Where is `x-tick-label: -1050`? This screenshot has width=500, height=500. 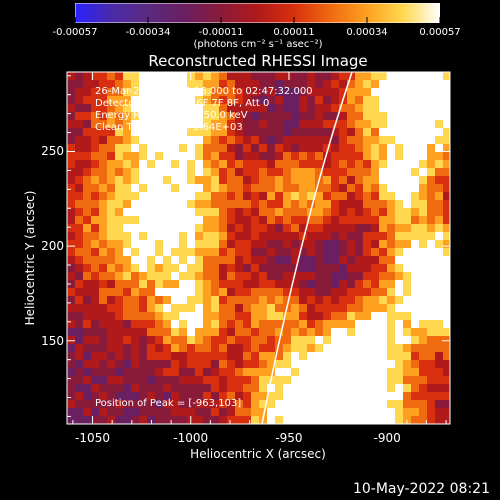 x-tick-label: -1050 is located at coordinates (92, 438).